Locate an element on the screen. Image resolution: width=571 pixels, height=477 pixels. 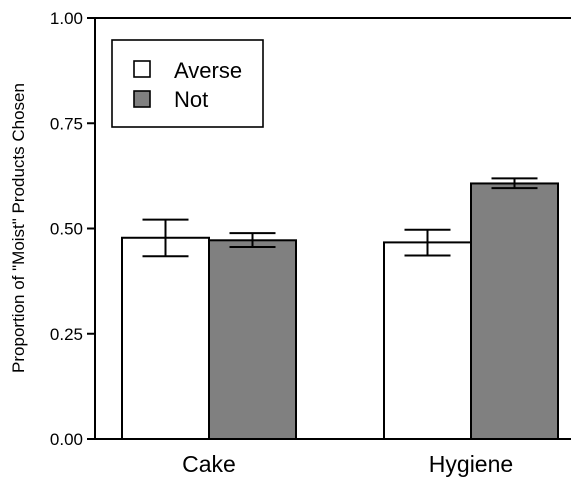
y-tick-label-0.25: 0.25 is located at coordinates (66, 334).